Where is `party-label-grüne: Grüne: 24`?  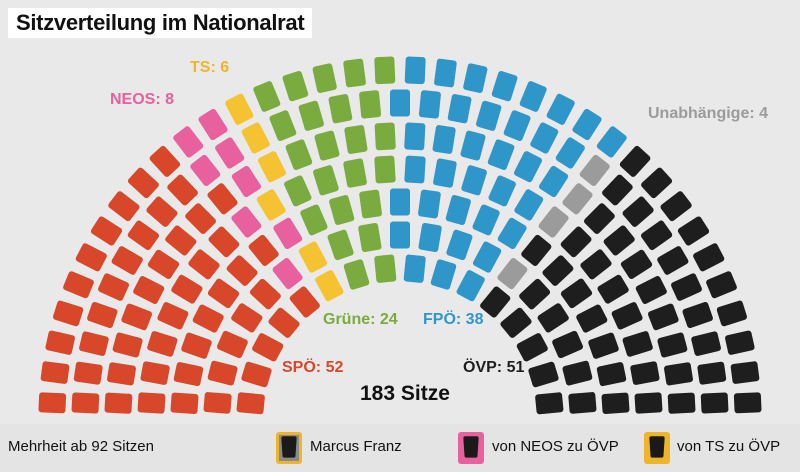
party-label-grüne: Grüne: 24 is located at coordinates (360, 319).